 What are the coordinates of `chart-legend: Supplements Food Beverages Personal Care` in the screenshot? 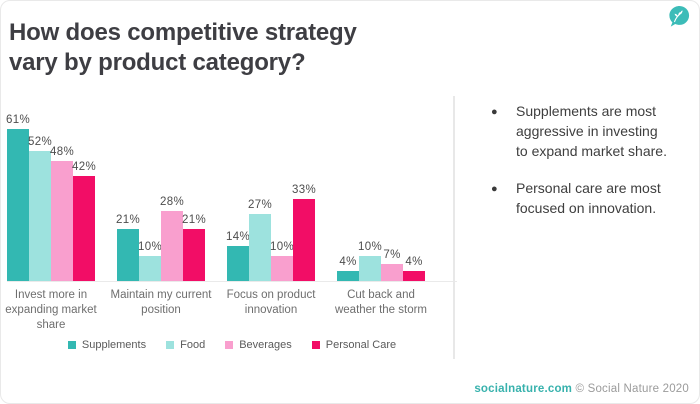 It's located at (232, 345).